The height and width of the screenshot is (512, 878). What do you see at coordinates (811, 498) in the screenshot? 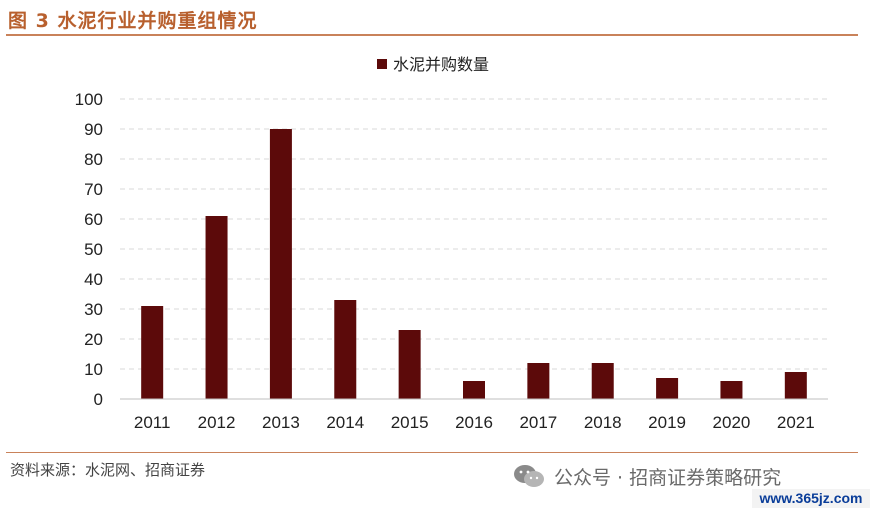
I see `site-watermark: www.365jz.com` at bounding box center [811, 498].